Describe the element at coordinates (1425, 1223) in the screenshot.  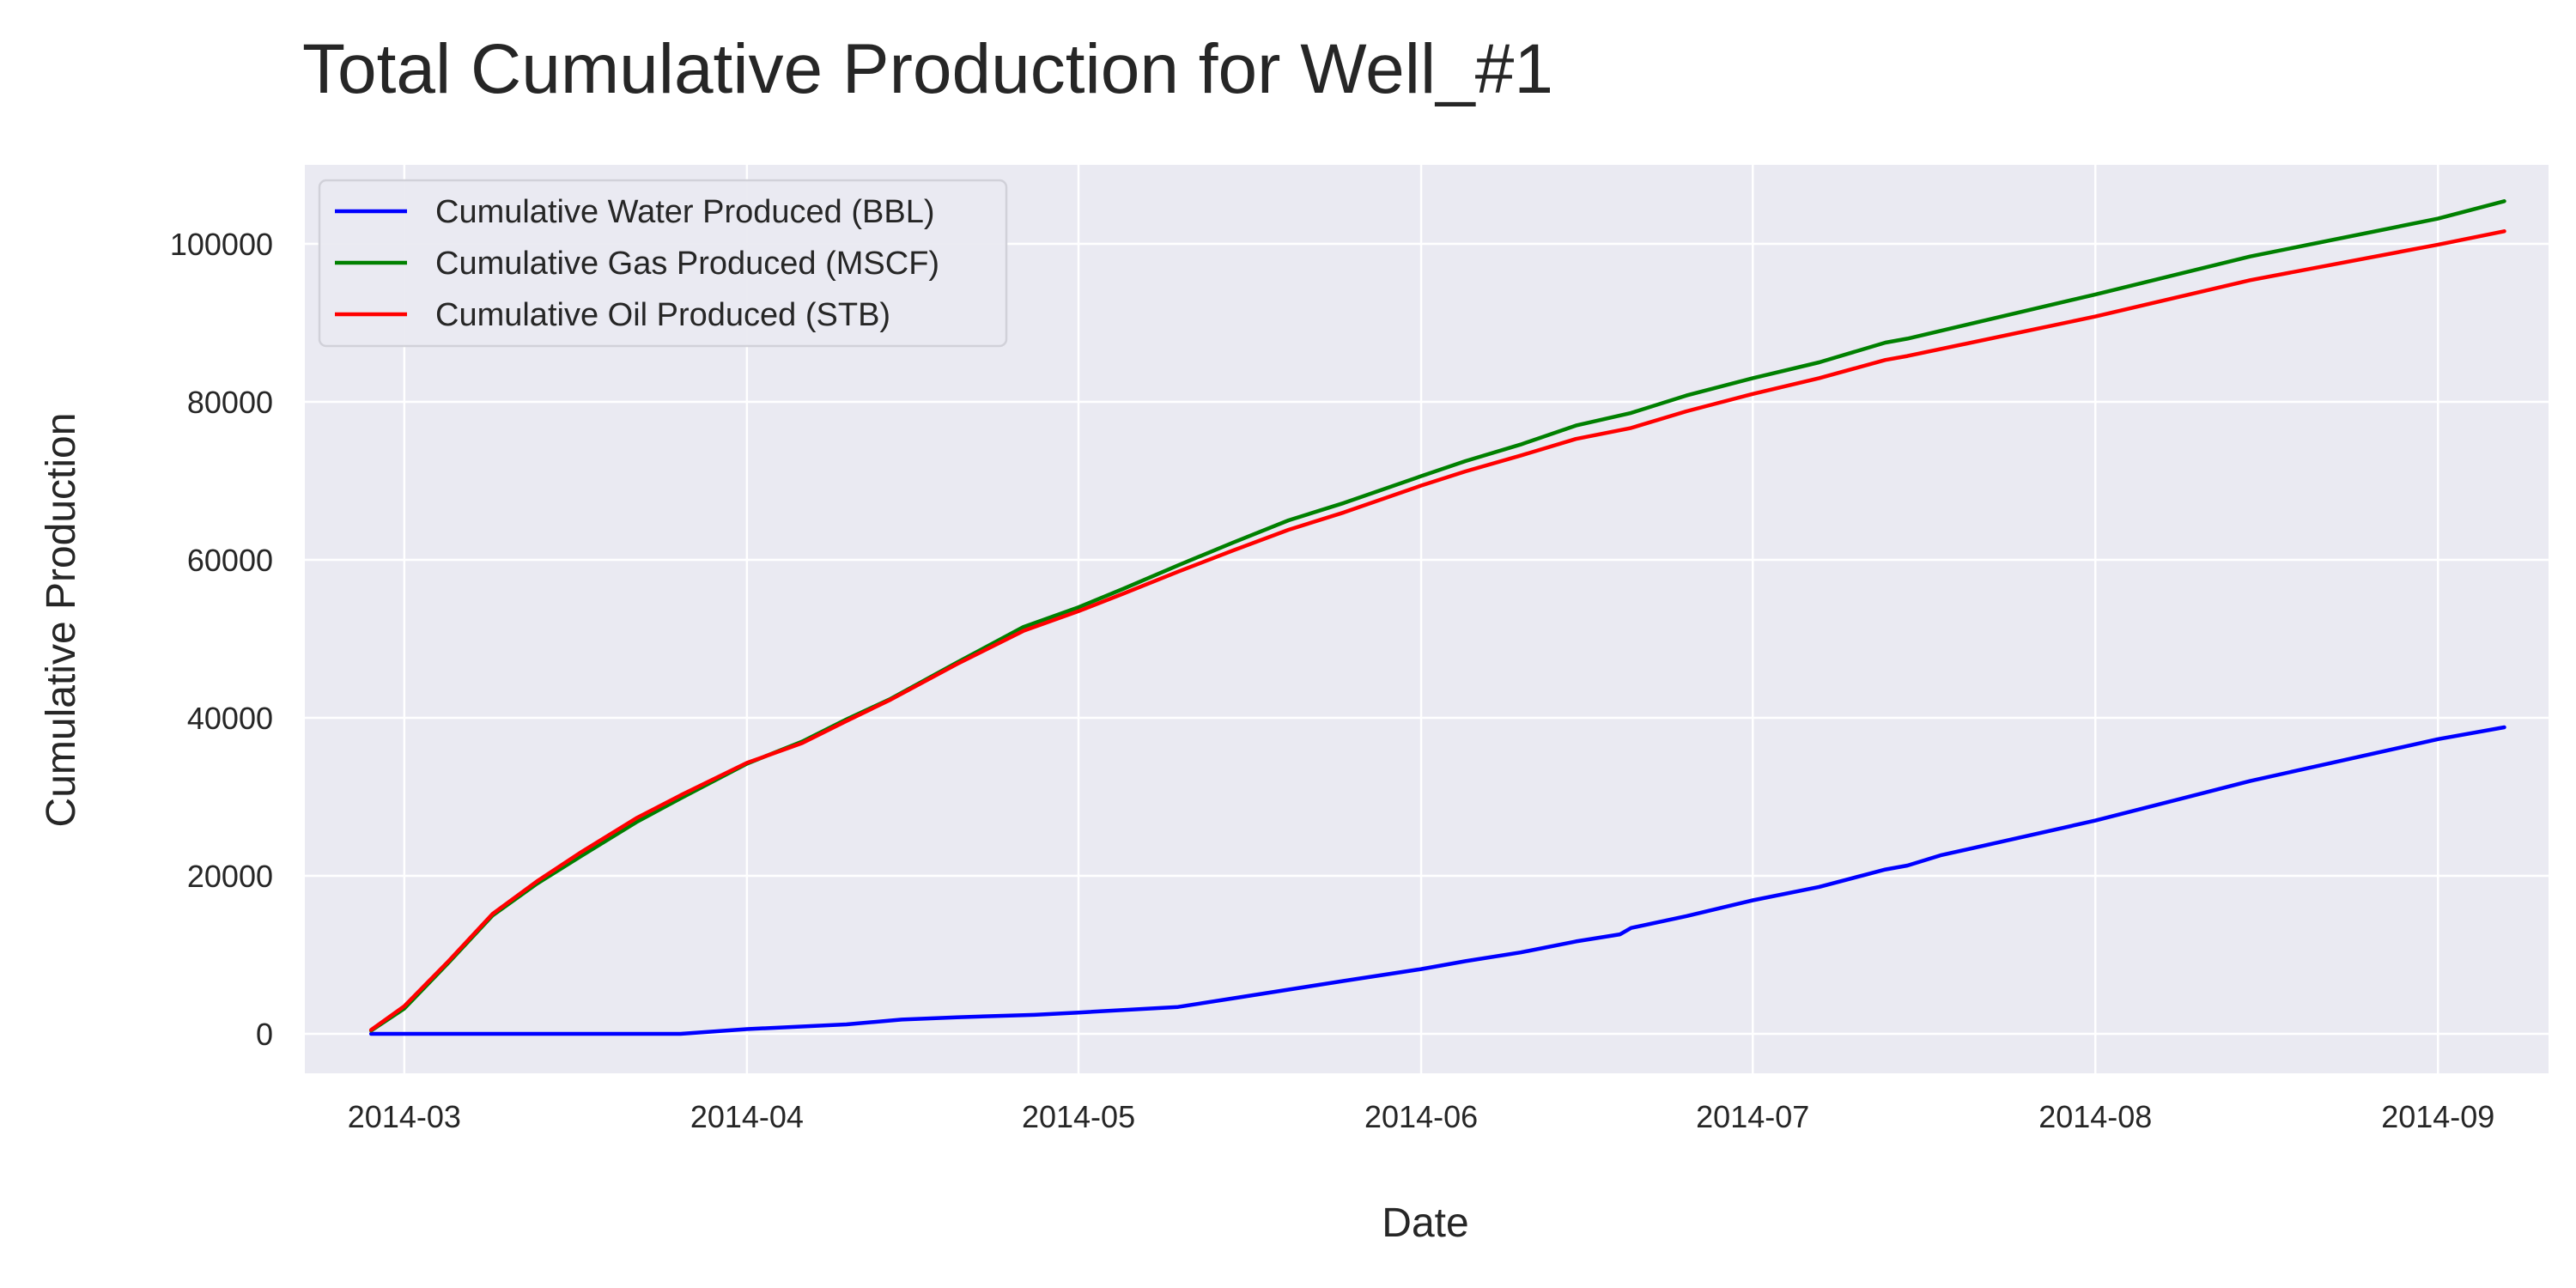
I see `x-axis-label: Date` at that location.